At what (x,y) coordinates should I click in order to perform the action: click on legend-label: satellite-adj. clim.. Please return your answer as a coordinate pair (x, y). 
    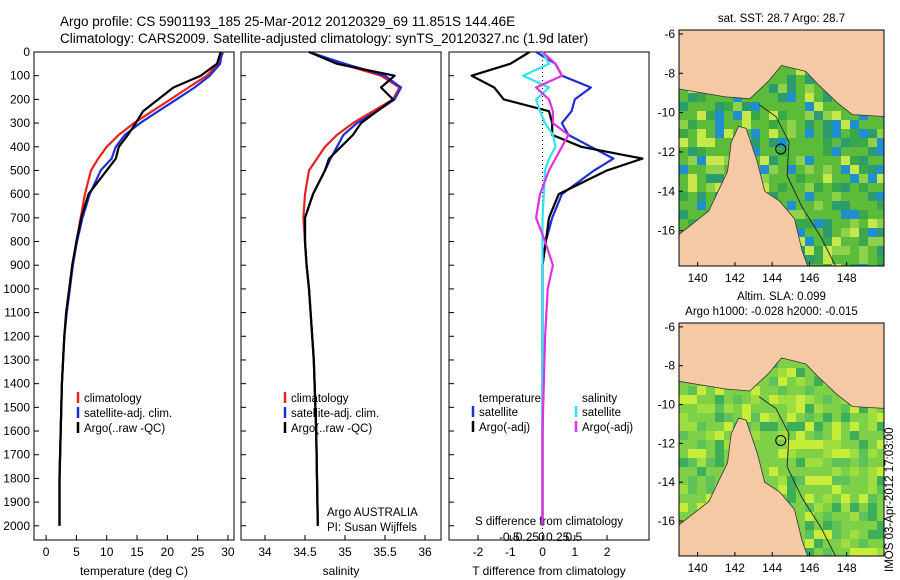
    Looking at the image, I should click on (128, 414).